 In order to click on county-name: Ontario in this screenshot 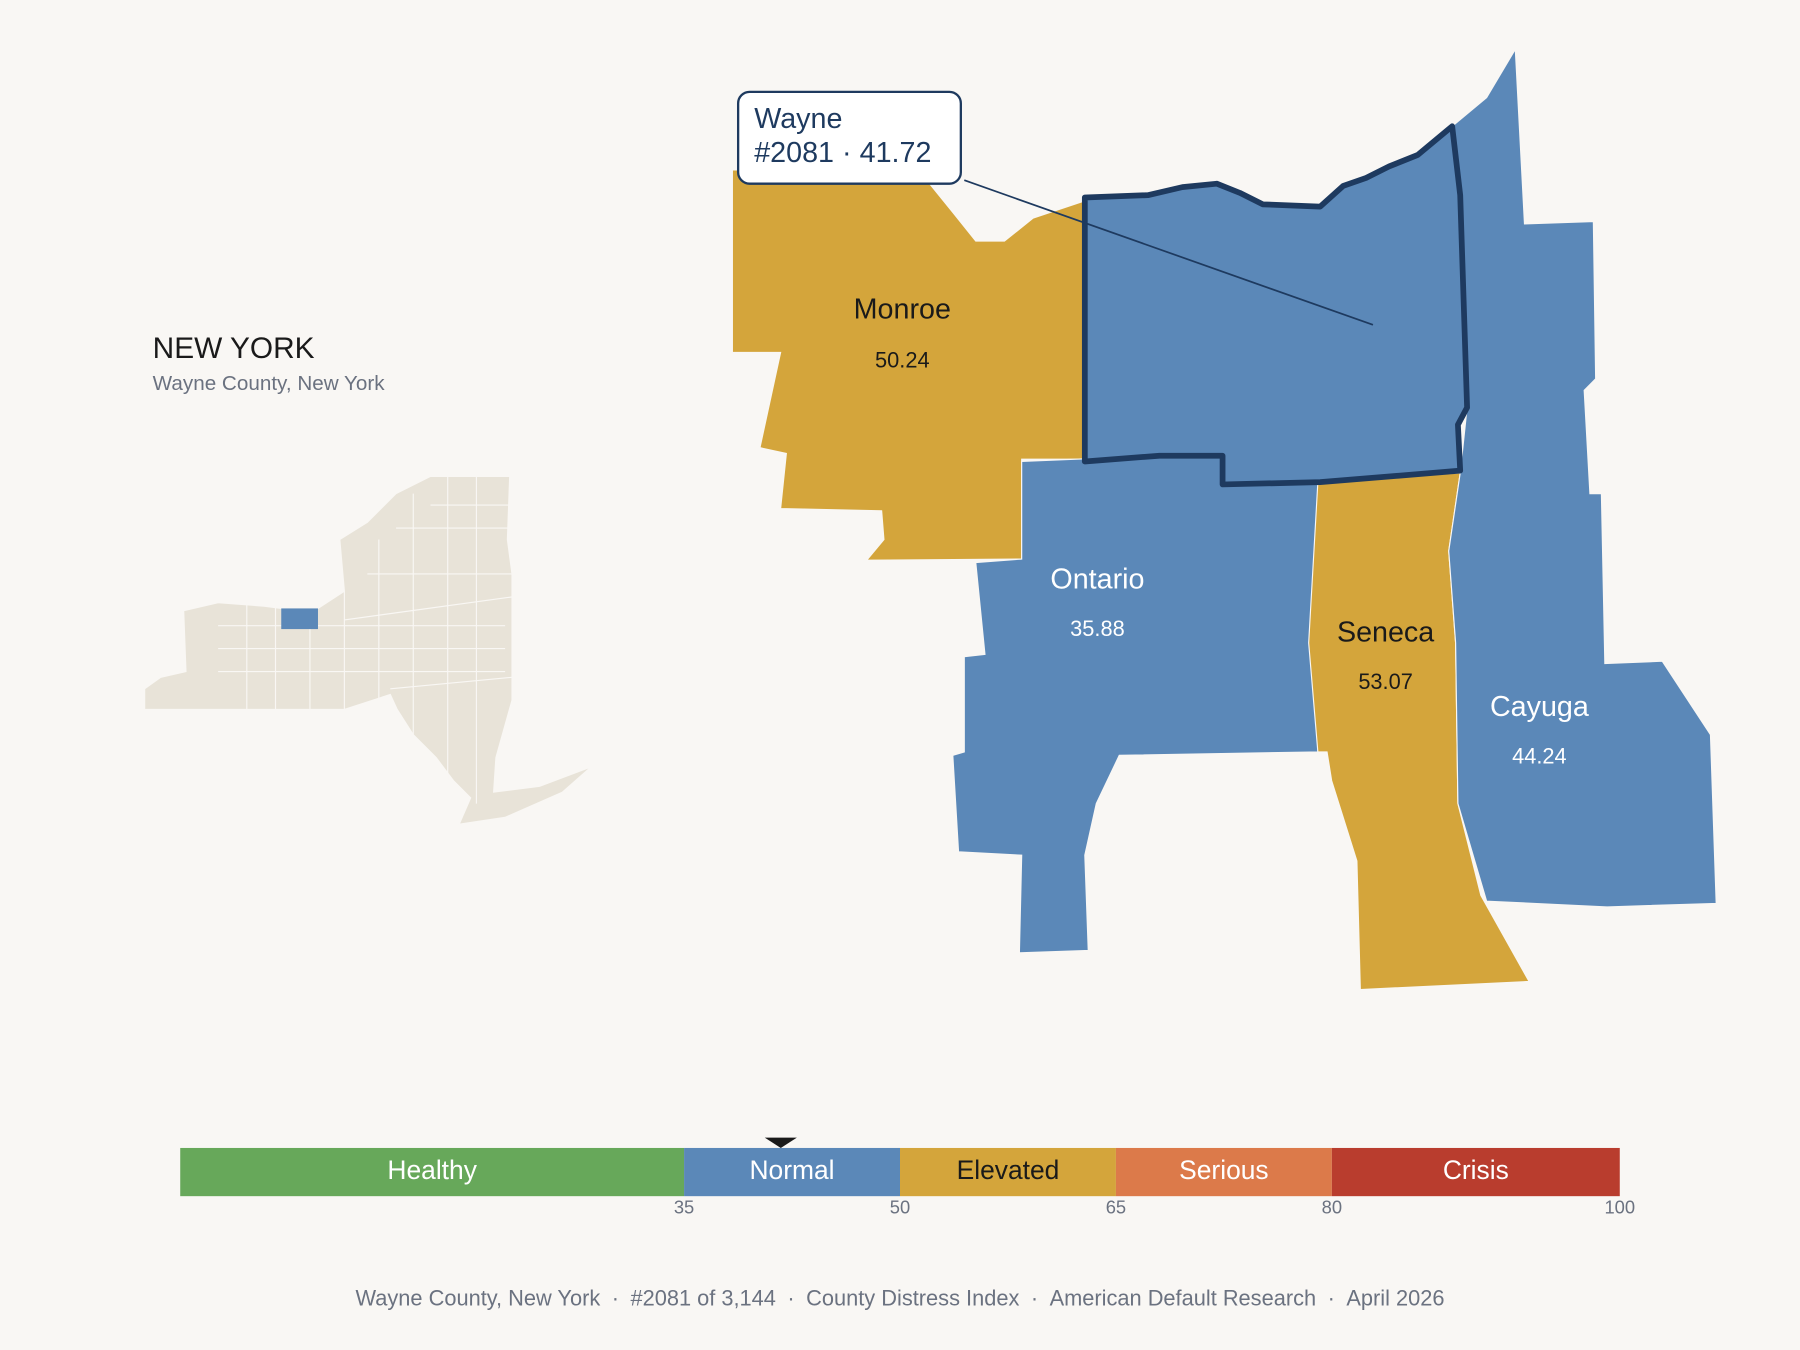, I will do `click(1097, 579)`.